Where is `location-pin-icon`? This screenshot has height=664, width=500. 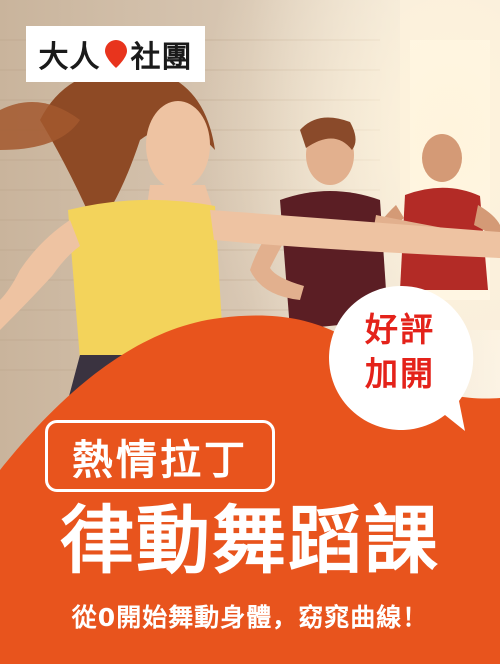 location-pin-icon is located at coordinates (116, 54).